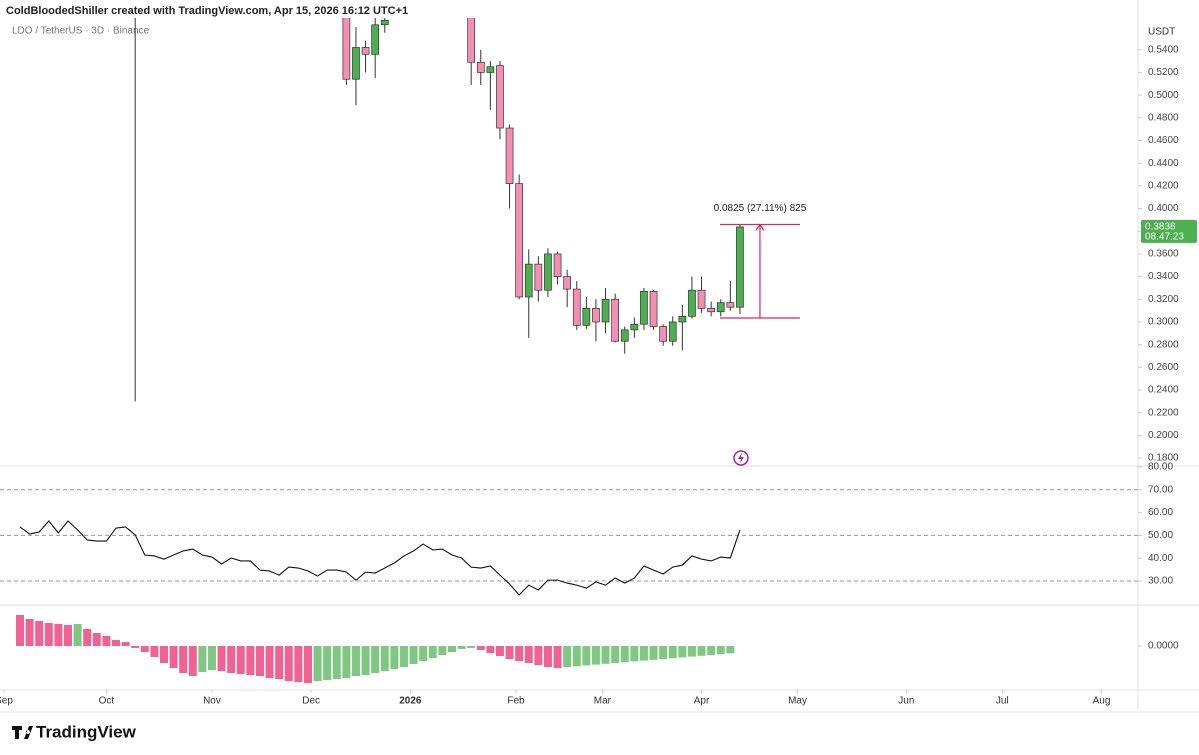  Describe the element at coordinates (1163, 254) in the screenshot. I see `y-tick-label: 0.3600` at that location.